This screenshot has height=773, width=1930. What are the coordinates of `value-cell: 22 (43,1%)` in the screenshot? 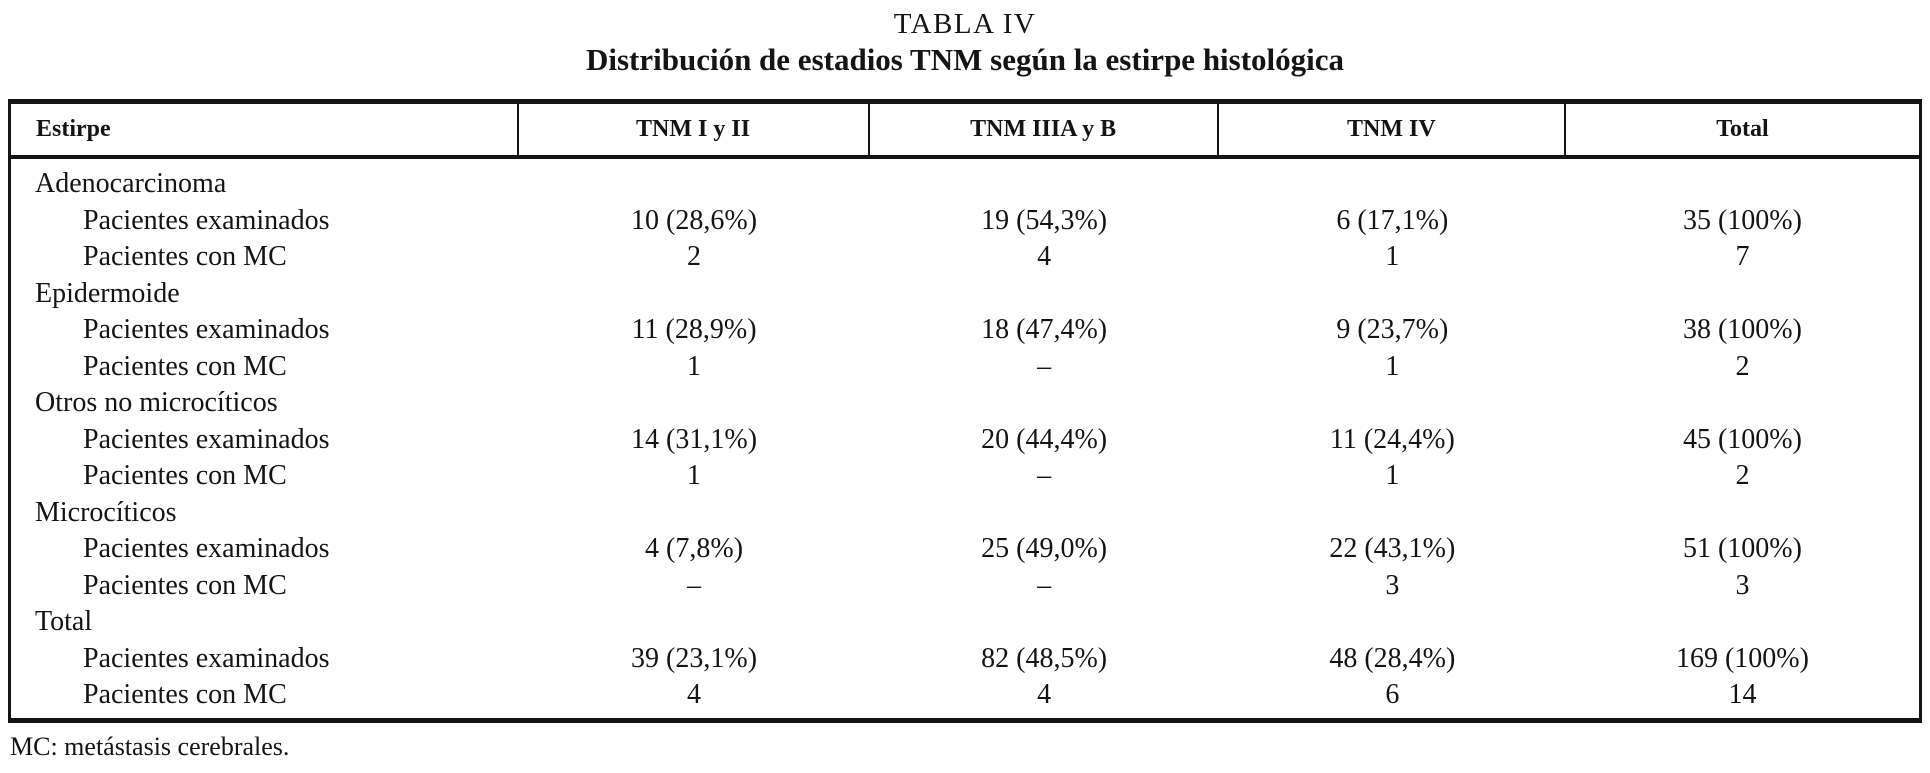 It's located at (1392, 549).